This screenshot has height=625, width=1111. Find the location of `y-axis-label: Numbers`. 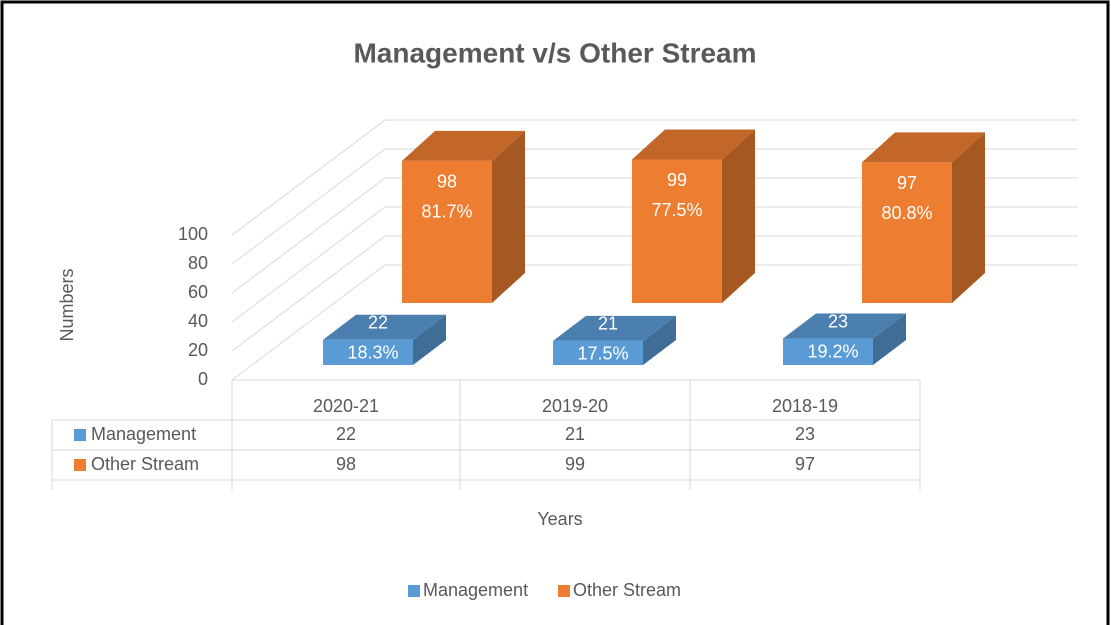

y-axis-label: Numbers is located at coordinates (67, 304).